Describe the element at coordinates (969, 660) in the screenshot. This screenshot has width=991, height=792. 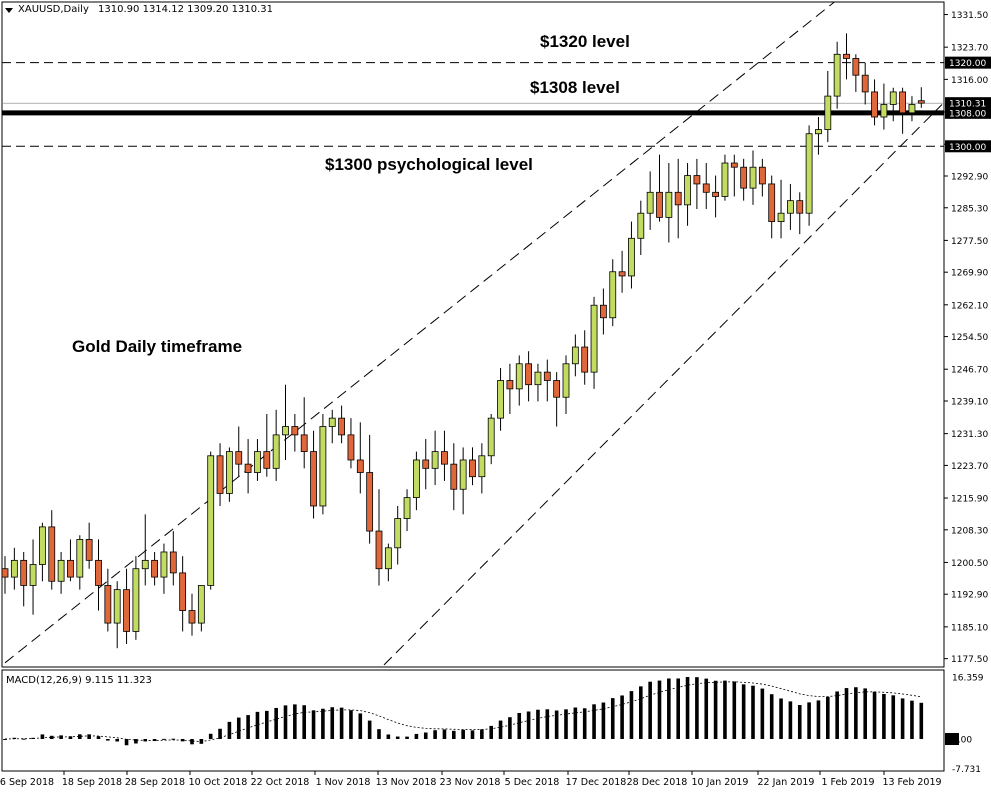
I see `y-tick-label: 1177.50` at that location.